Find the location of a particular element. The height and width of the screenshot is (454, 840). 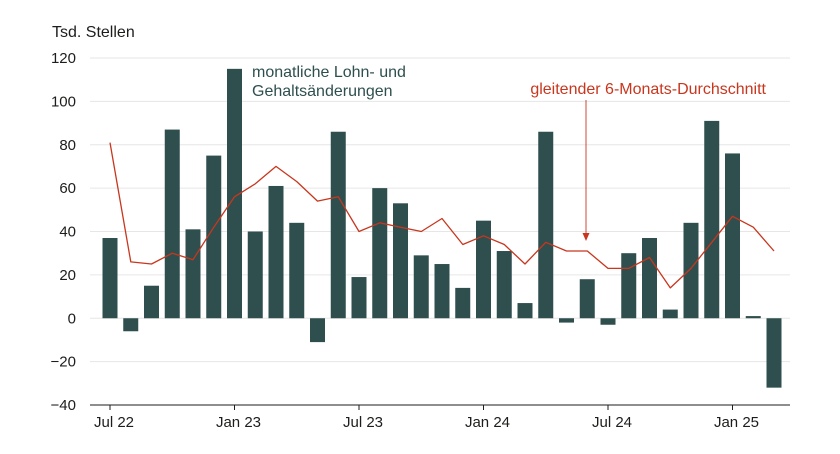

y-tick-label: 0 is located at coordinates (72, 318).